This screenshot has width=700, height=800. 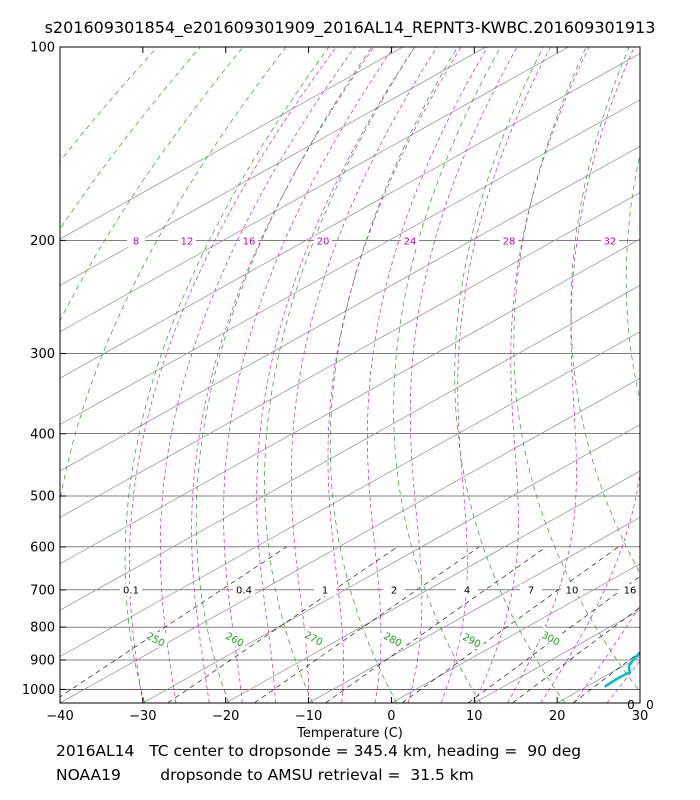 What do you see at coordinates (630, 590) in the screenshot?
I see `mixing-ratio-label: 16` at bounding box center [630, 590].